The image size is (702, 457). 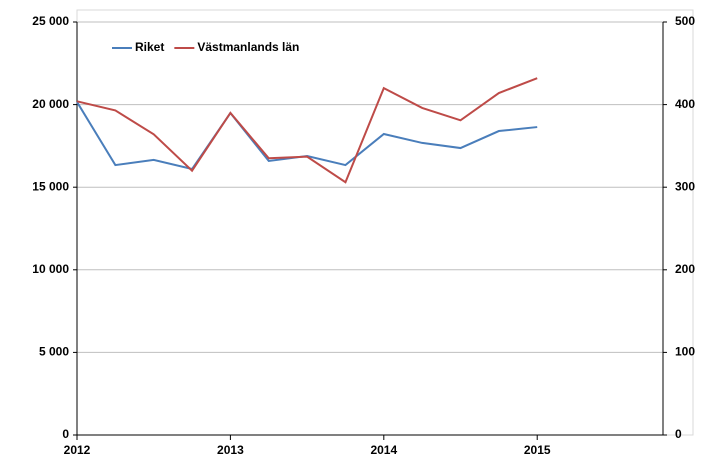 What do you see at coordinates (77, 450) in the screenshot?
I see `x-tick-label: 2012` at bounding box center [77, 450].